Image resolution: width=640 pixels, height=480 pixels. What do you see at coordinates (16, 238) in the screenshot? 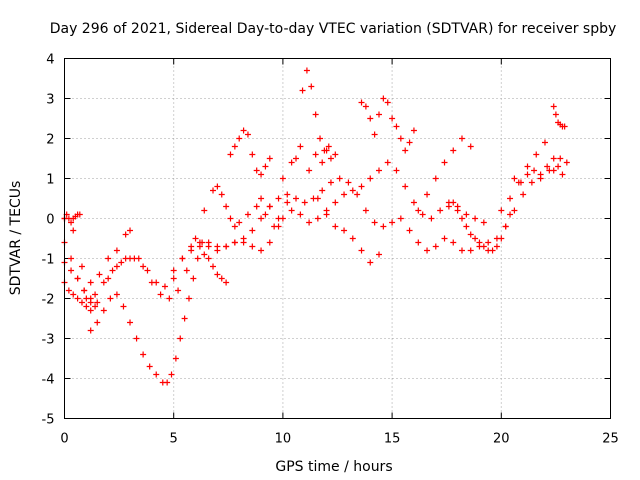
I see `y-axis-label: SDTVAR / TECUs` at bounding box center [16, 238].